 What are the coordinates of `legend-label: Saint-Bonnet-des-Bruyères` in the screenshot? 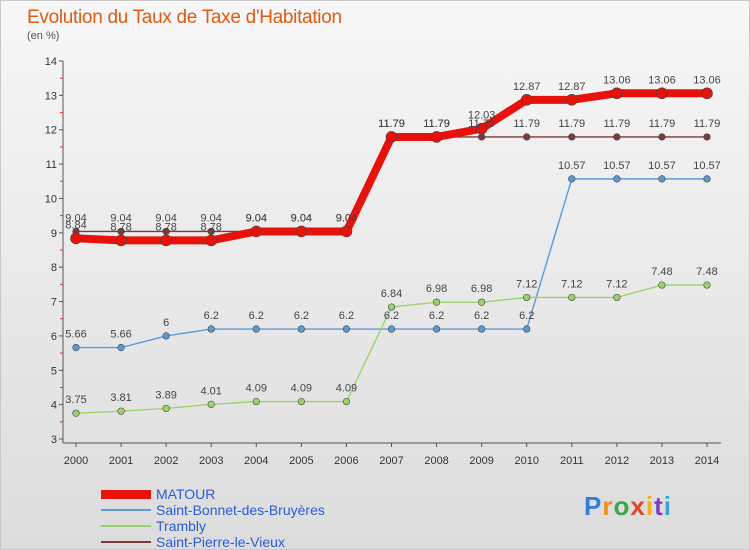 It's located at (240, 510).